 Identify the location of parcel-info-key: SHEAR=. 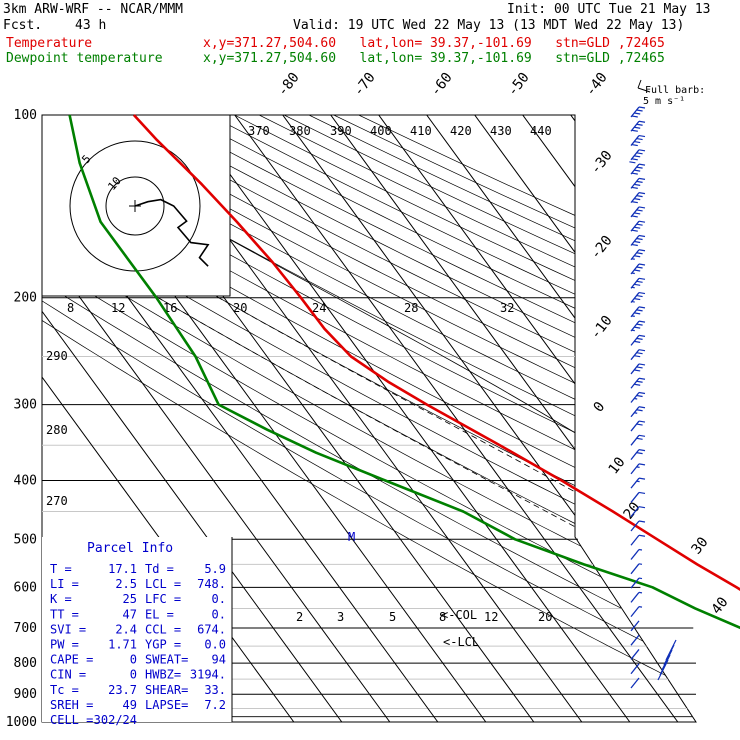
(166, 690).